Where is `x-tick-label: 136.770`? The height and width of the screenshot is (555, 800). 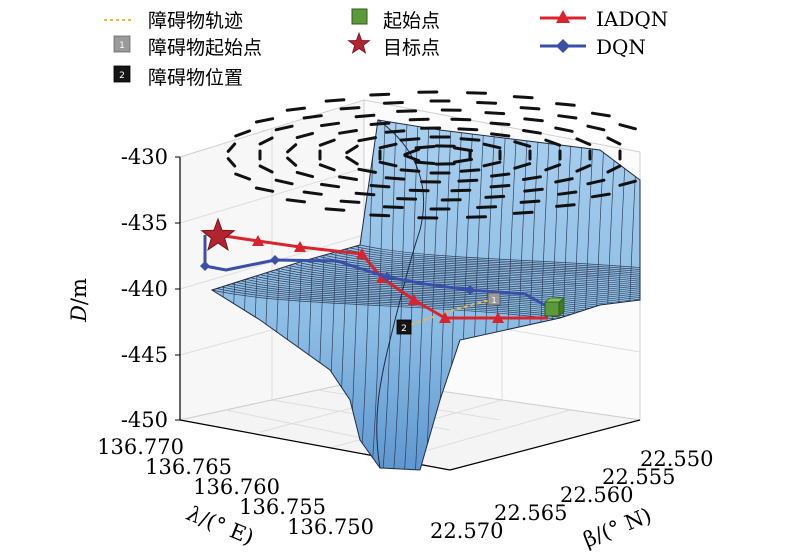 x-tick-label: 136.770 is located at coordinates (140, 447).